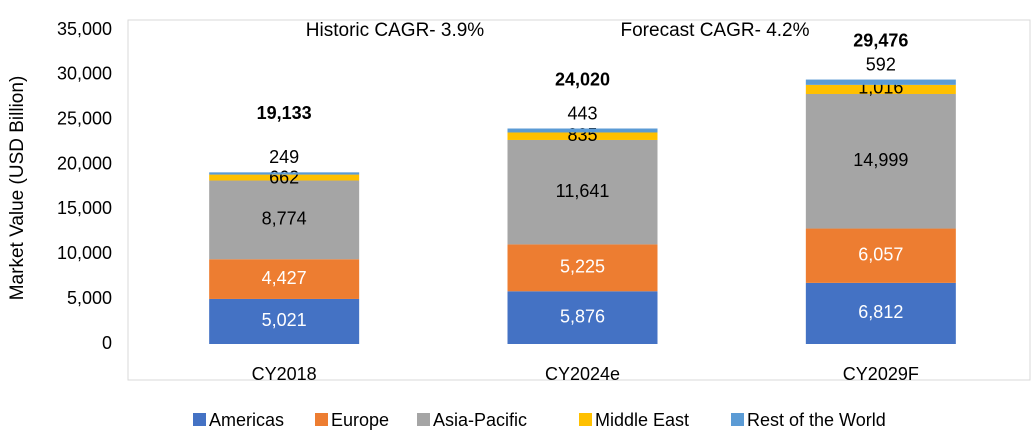 The width and height of the screenshot is (1034, 437). I want to click on y-axis-label: Market Value (USD Billion), so click(17, 188).